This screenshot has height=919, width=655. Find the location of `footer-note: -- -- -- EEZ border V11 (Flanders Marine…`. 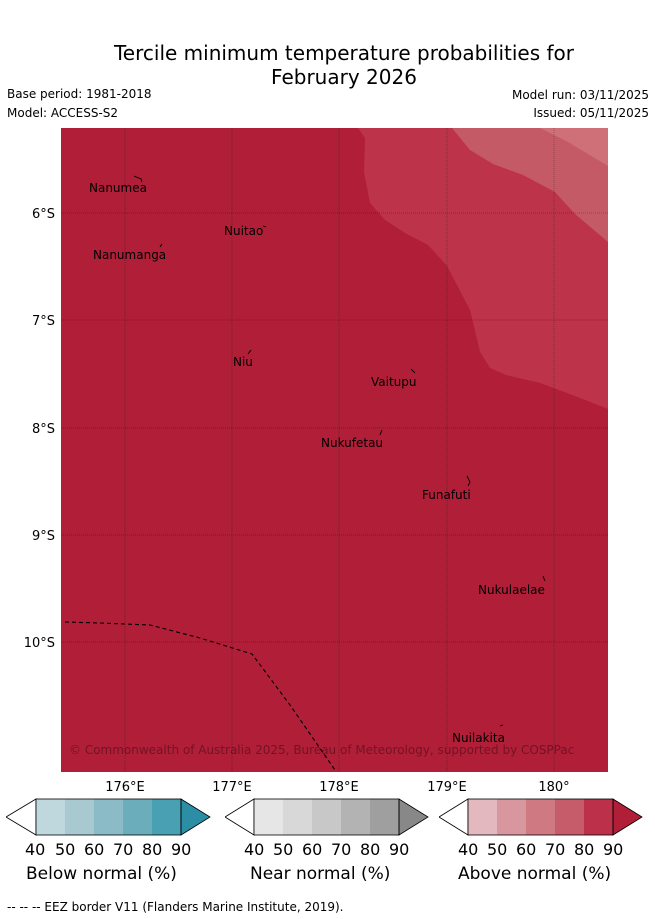

footer-note: -- -- -- EEZ border V11 (Flanders Marine… is located at coordinates (175, 907).